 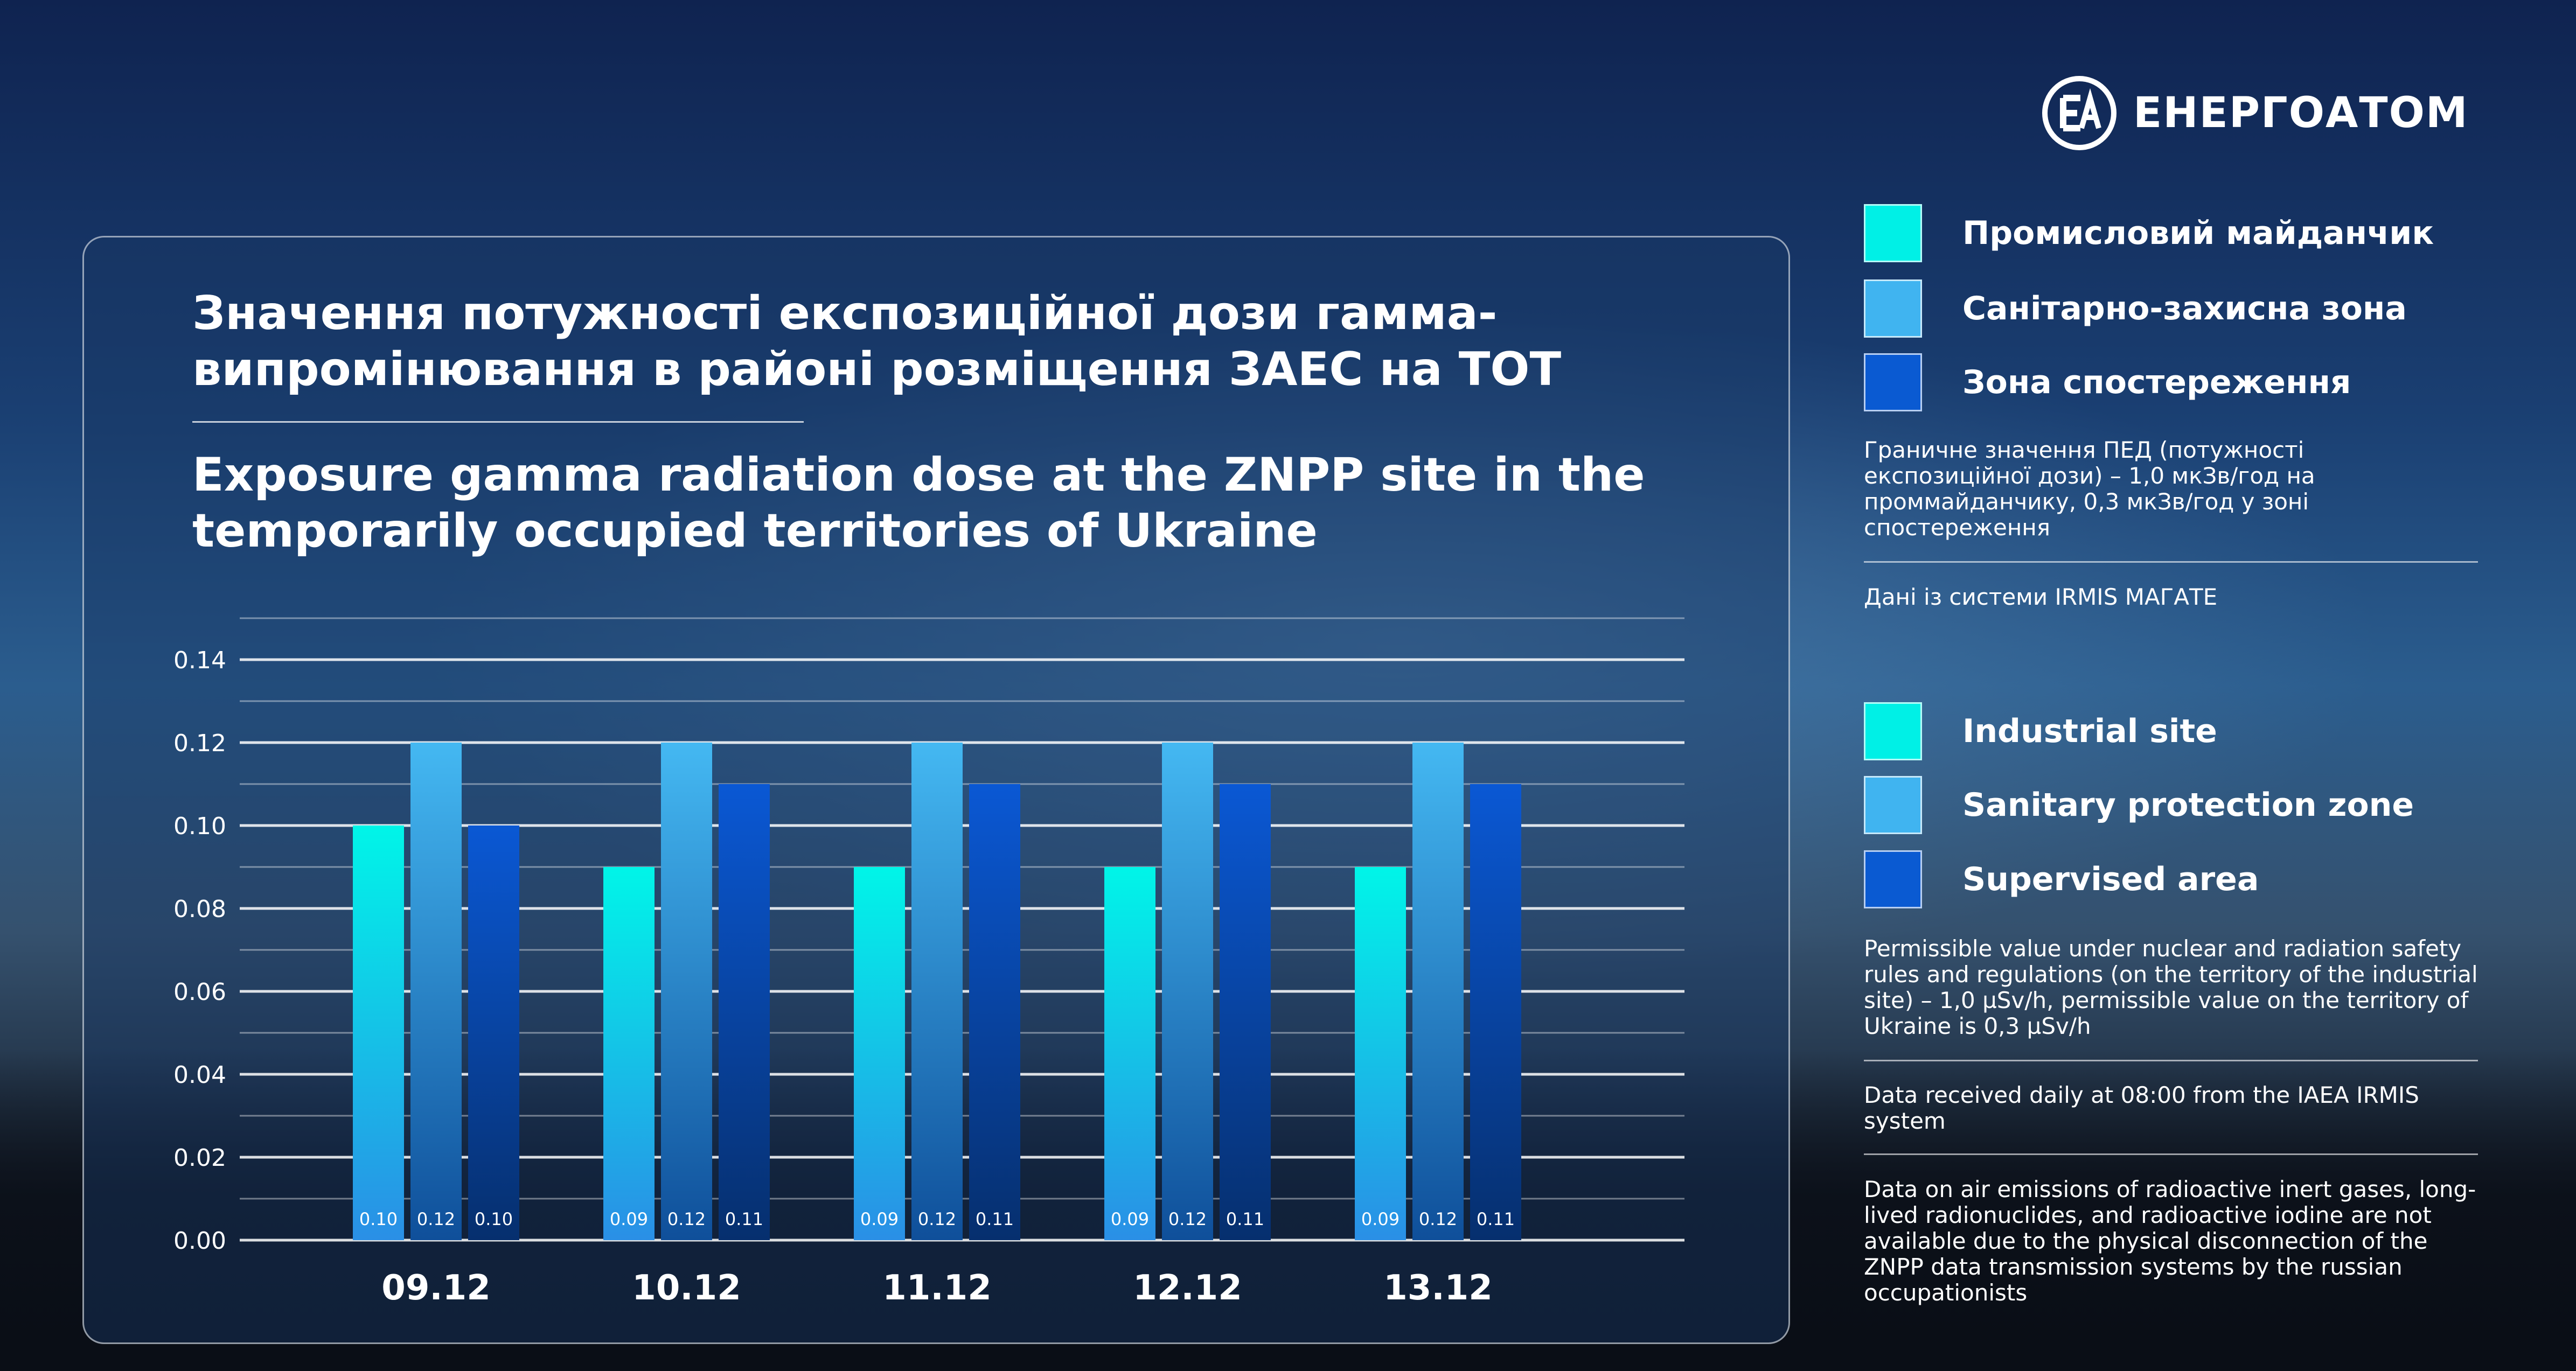 I want to click on y-tick-label: 0.10, so click(x=200, y=827).